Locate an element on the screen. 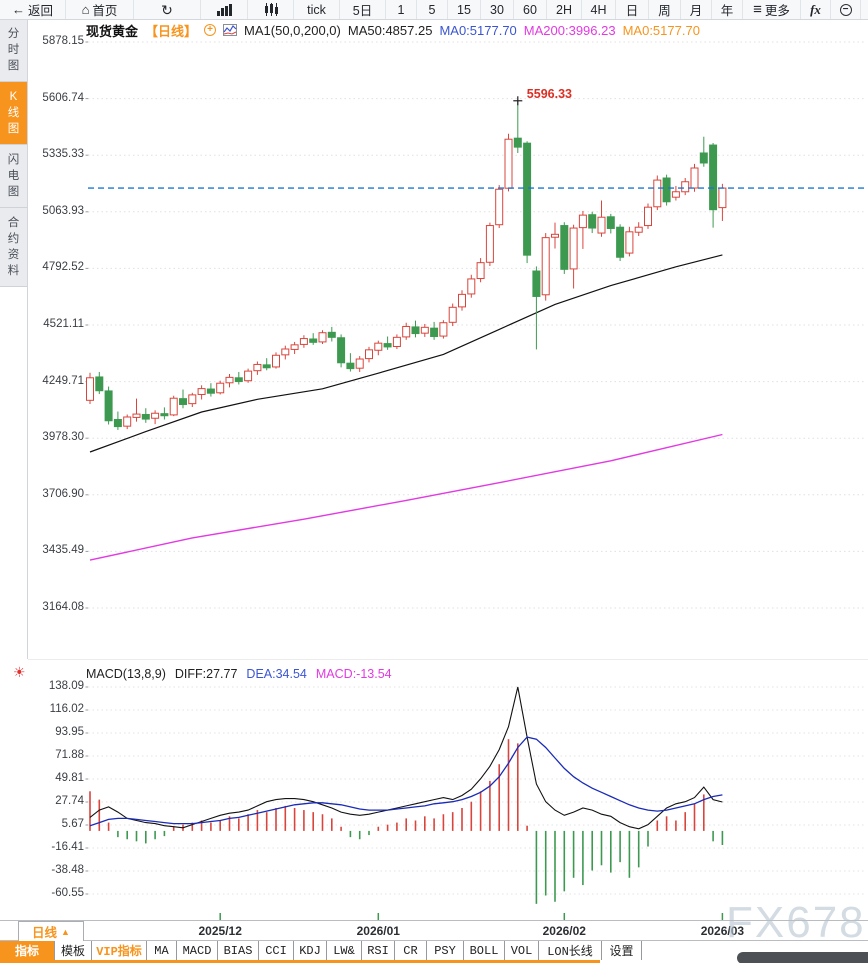 This screenshot has height=963, width=868. tab-label: MACD is located at coordinates (197, 950).